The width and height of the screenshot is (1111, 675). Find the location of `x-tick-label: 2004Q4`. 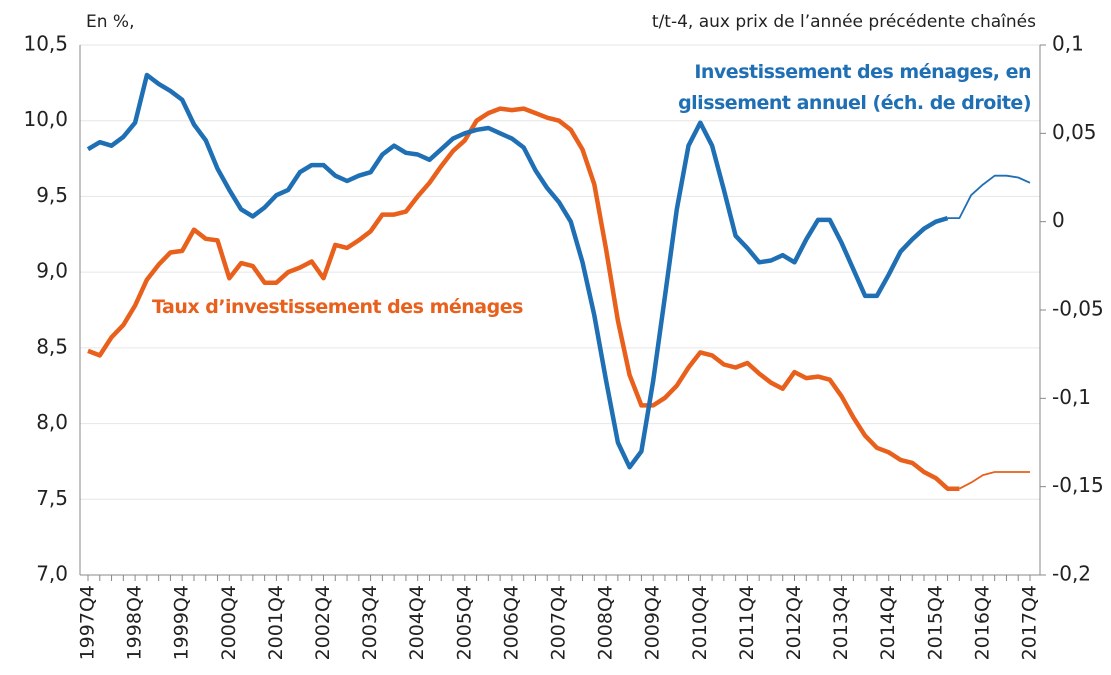

x-tick-label: 2004Q4 is located at coordinates (417, 622).